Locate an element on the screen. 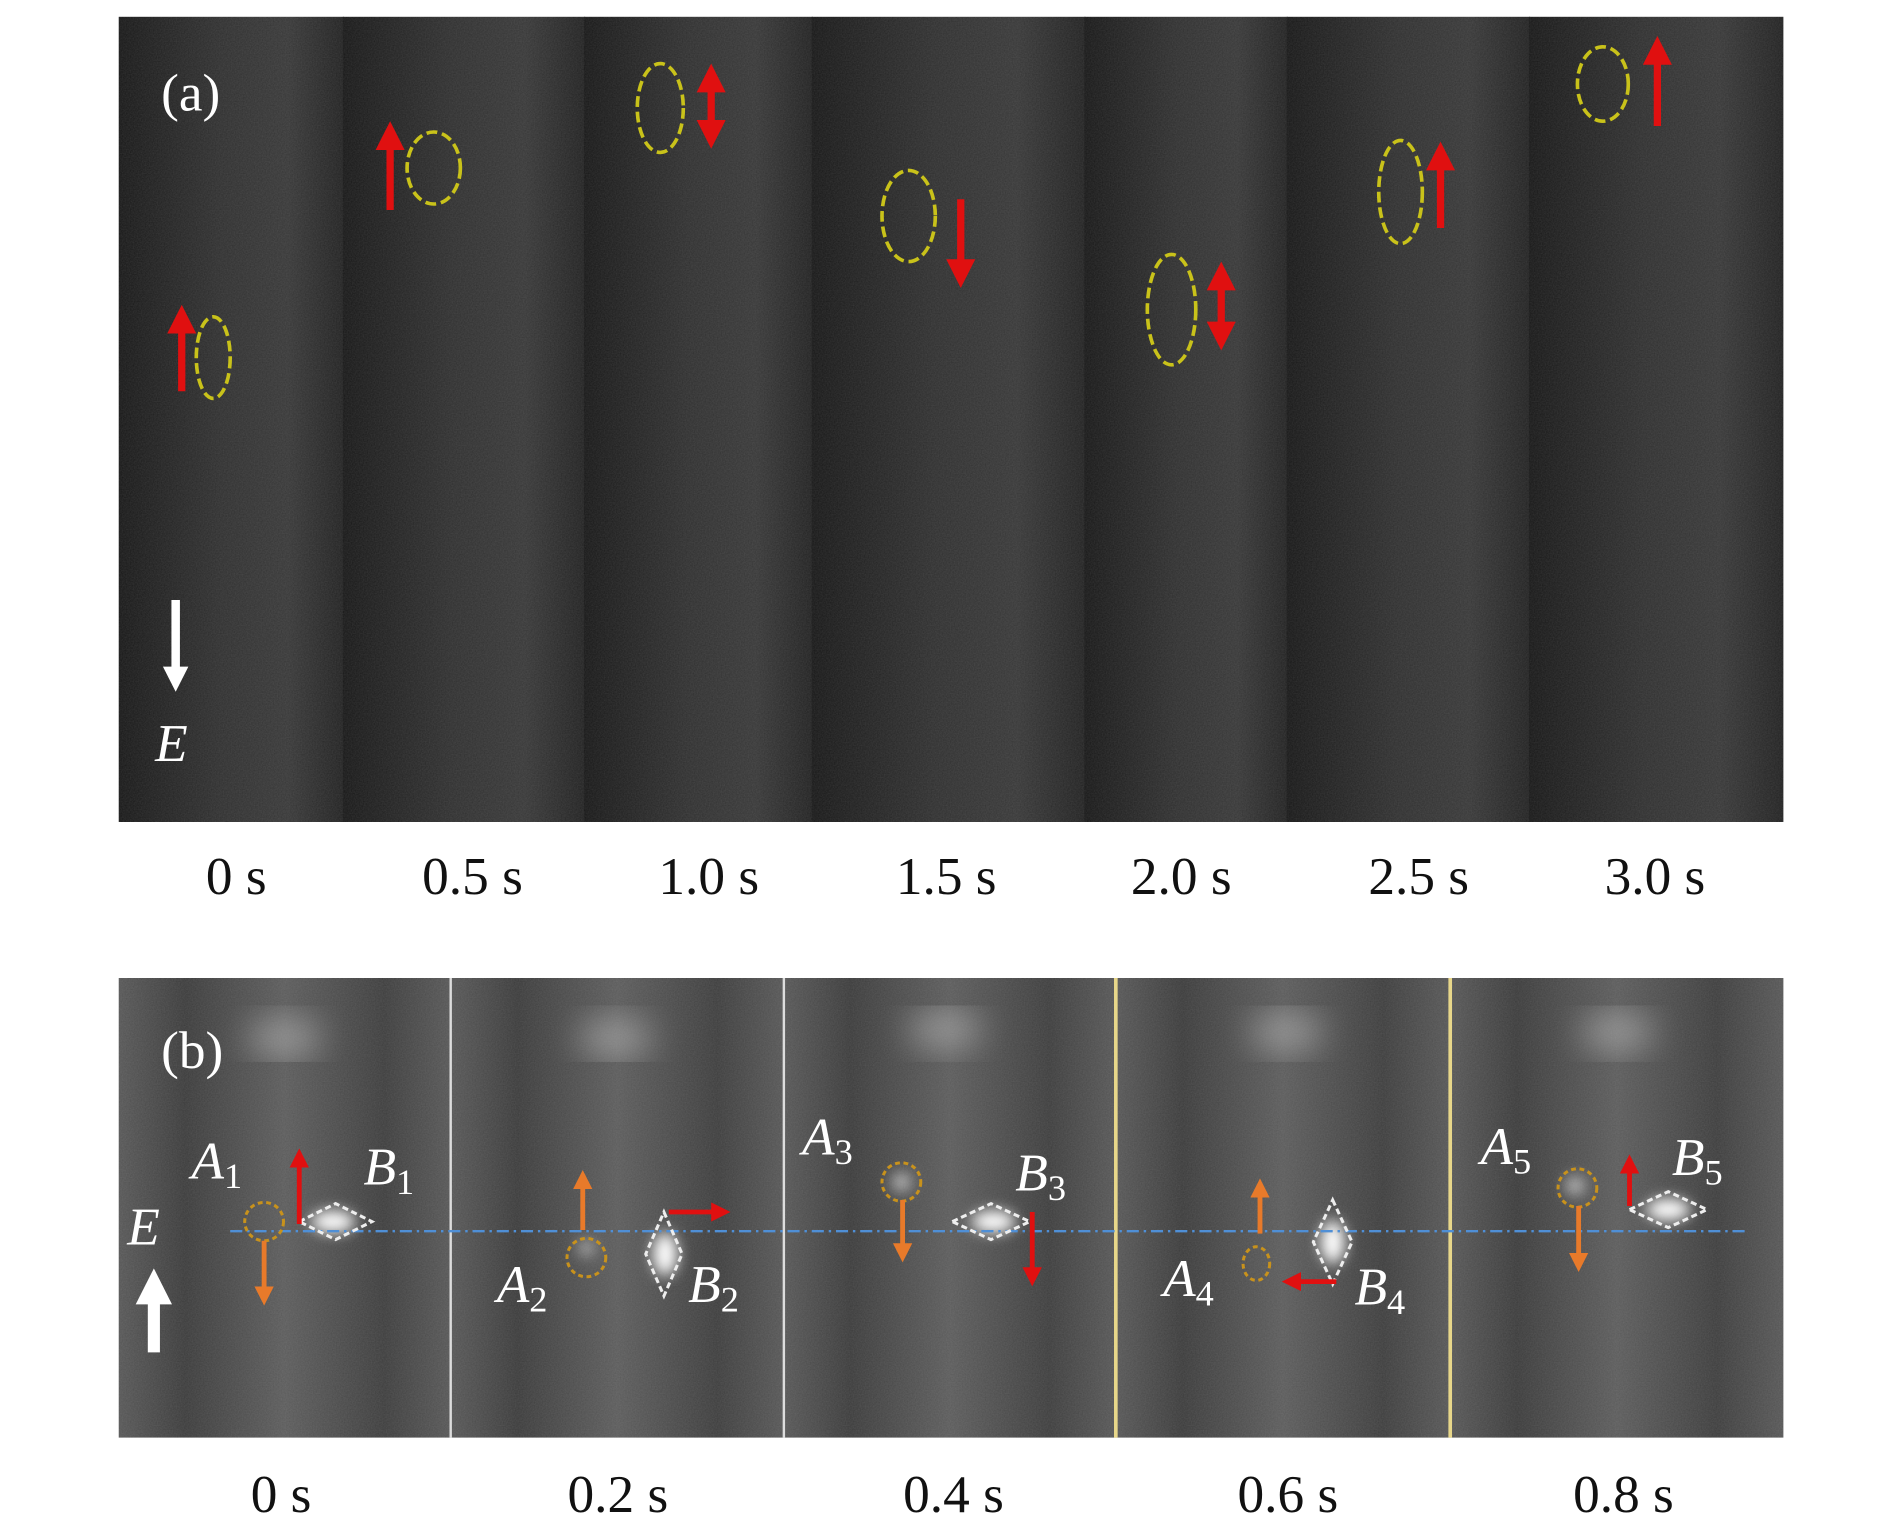  particle-a-label: A1 is located at coordinates (215, 1164).